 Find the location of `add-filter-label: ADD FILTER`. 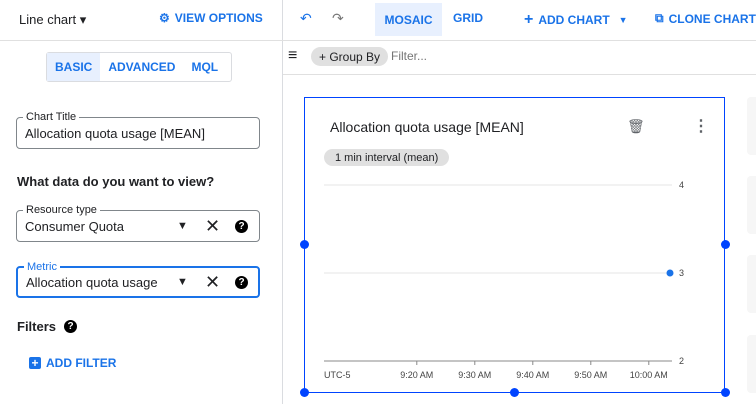

add-filter-label: ADD FILTER is located at coordinates (81, 363).